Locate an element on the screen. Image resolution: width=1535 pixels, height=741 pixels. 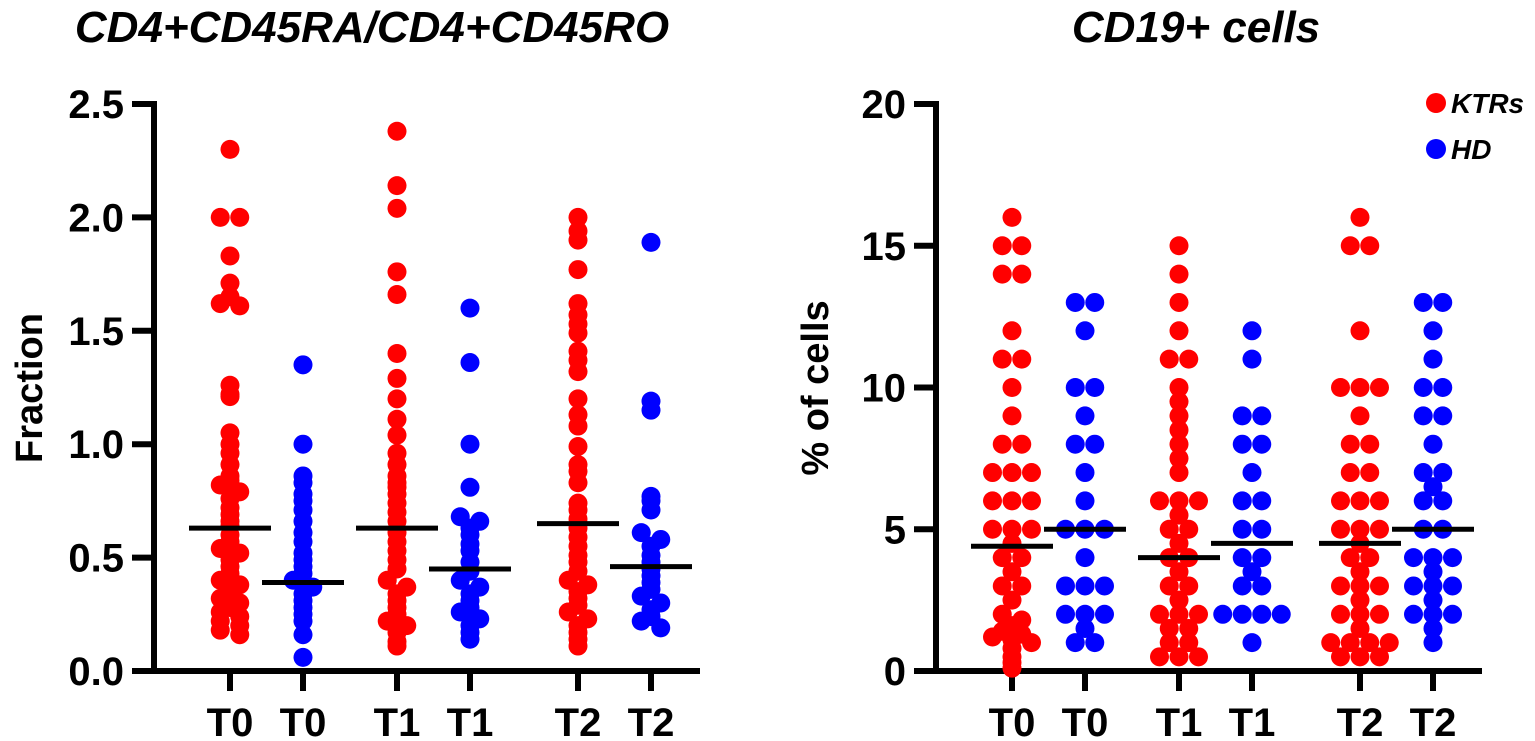
left-y-tick-label: 1.5 is located at coordinates (96, 332).